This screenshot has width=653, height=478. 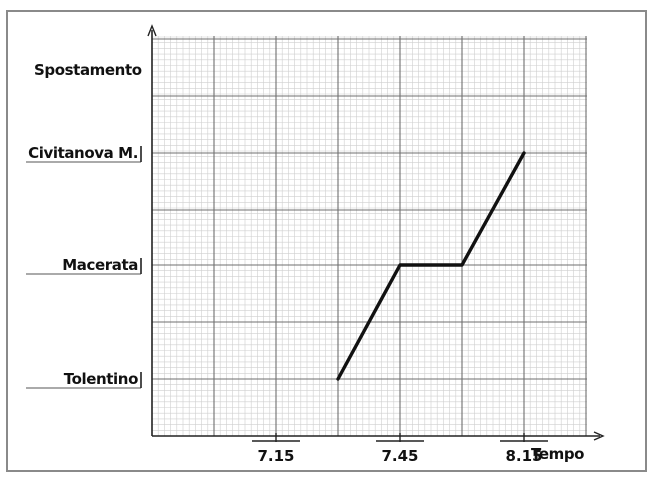 I want to click on y-tick-label: Tolentino, so click(x=101, y=379).